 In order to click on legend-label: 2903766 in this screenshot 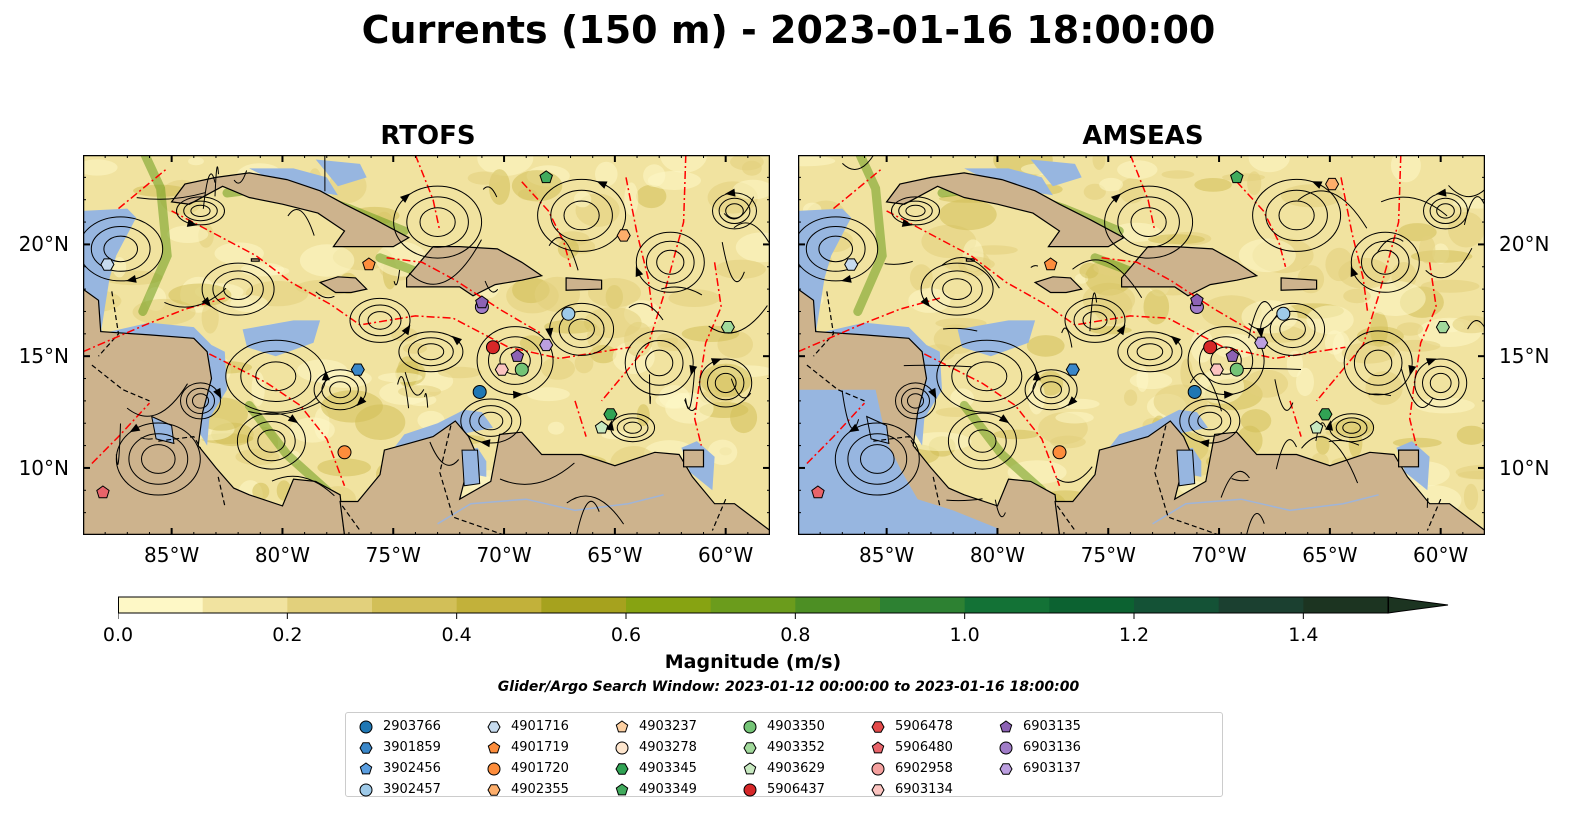, I will do `click(412, 726)`.